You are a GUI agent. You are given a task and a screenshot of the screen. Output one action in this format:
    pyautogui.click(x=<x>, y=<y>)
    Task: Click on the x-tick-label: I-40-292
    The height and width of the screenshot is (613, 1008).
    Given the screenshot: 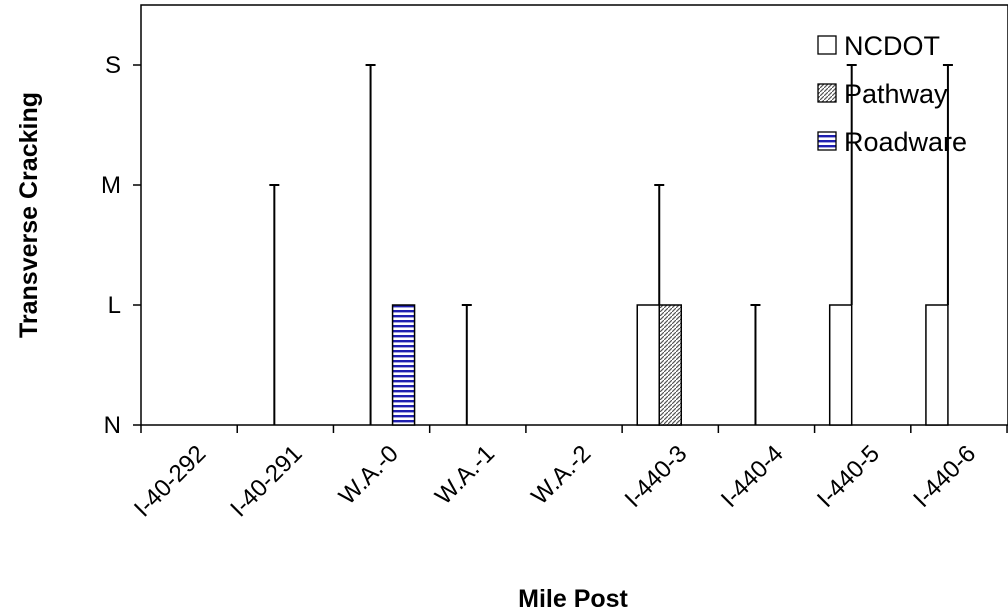 What is the action you would take?
    pyautogui.click(x=170, y=481)
    